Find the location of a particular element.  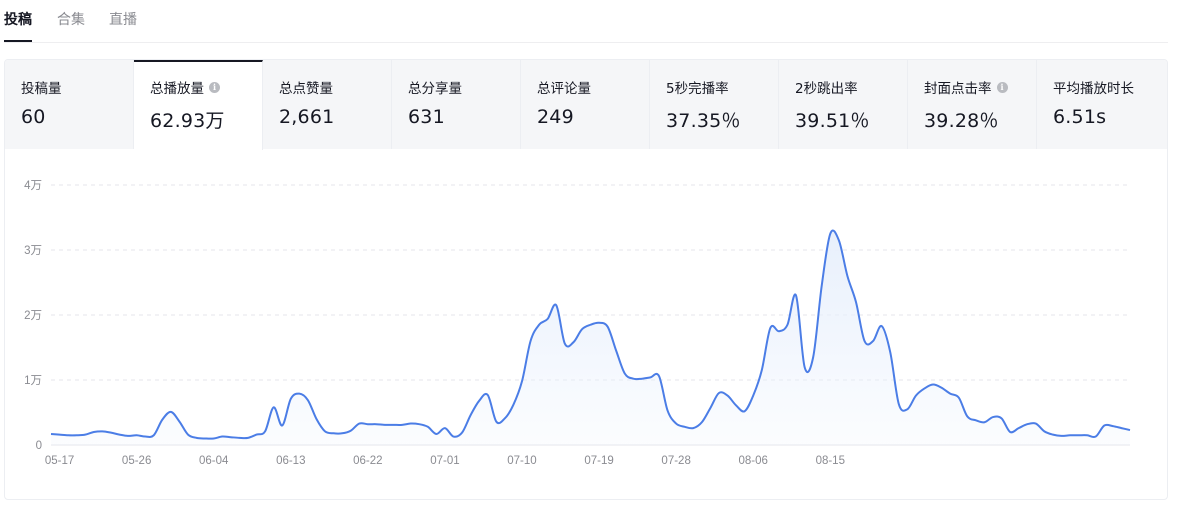

tab-submissions: 投稿 is located at coordinates (18, 20).